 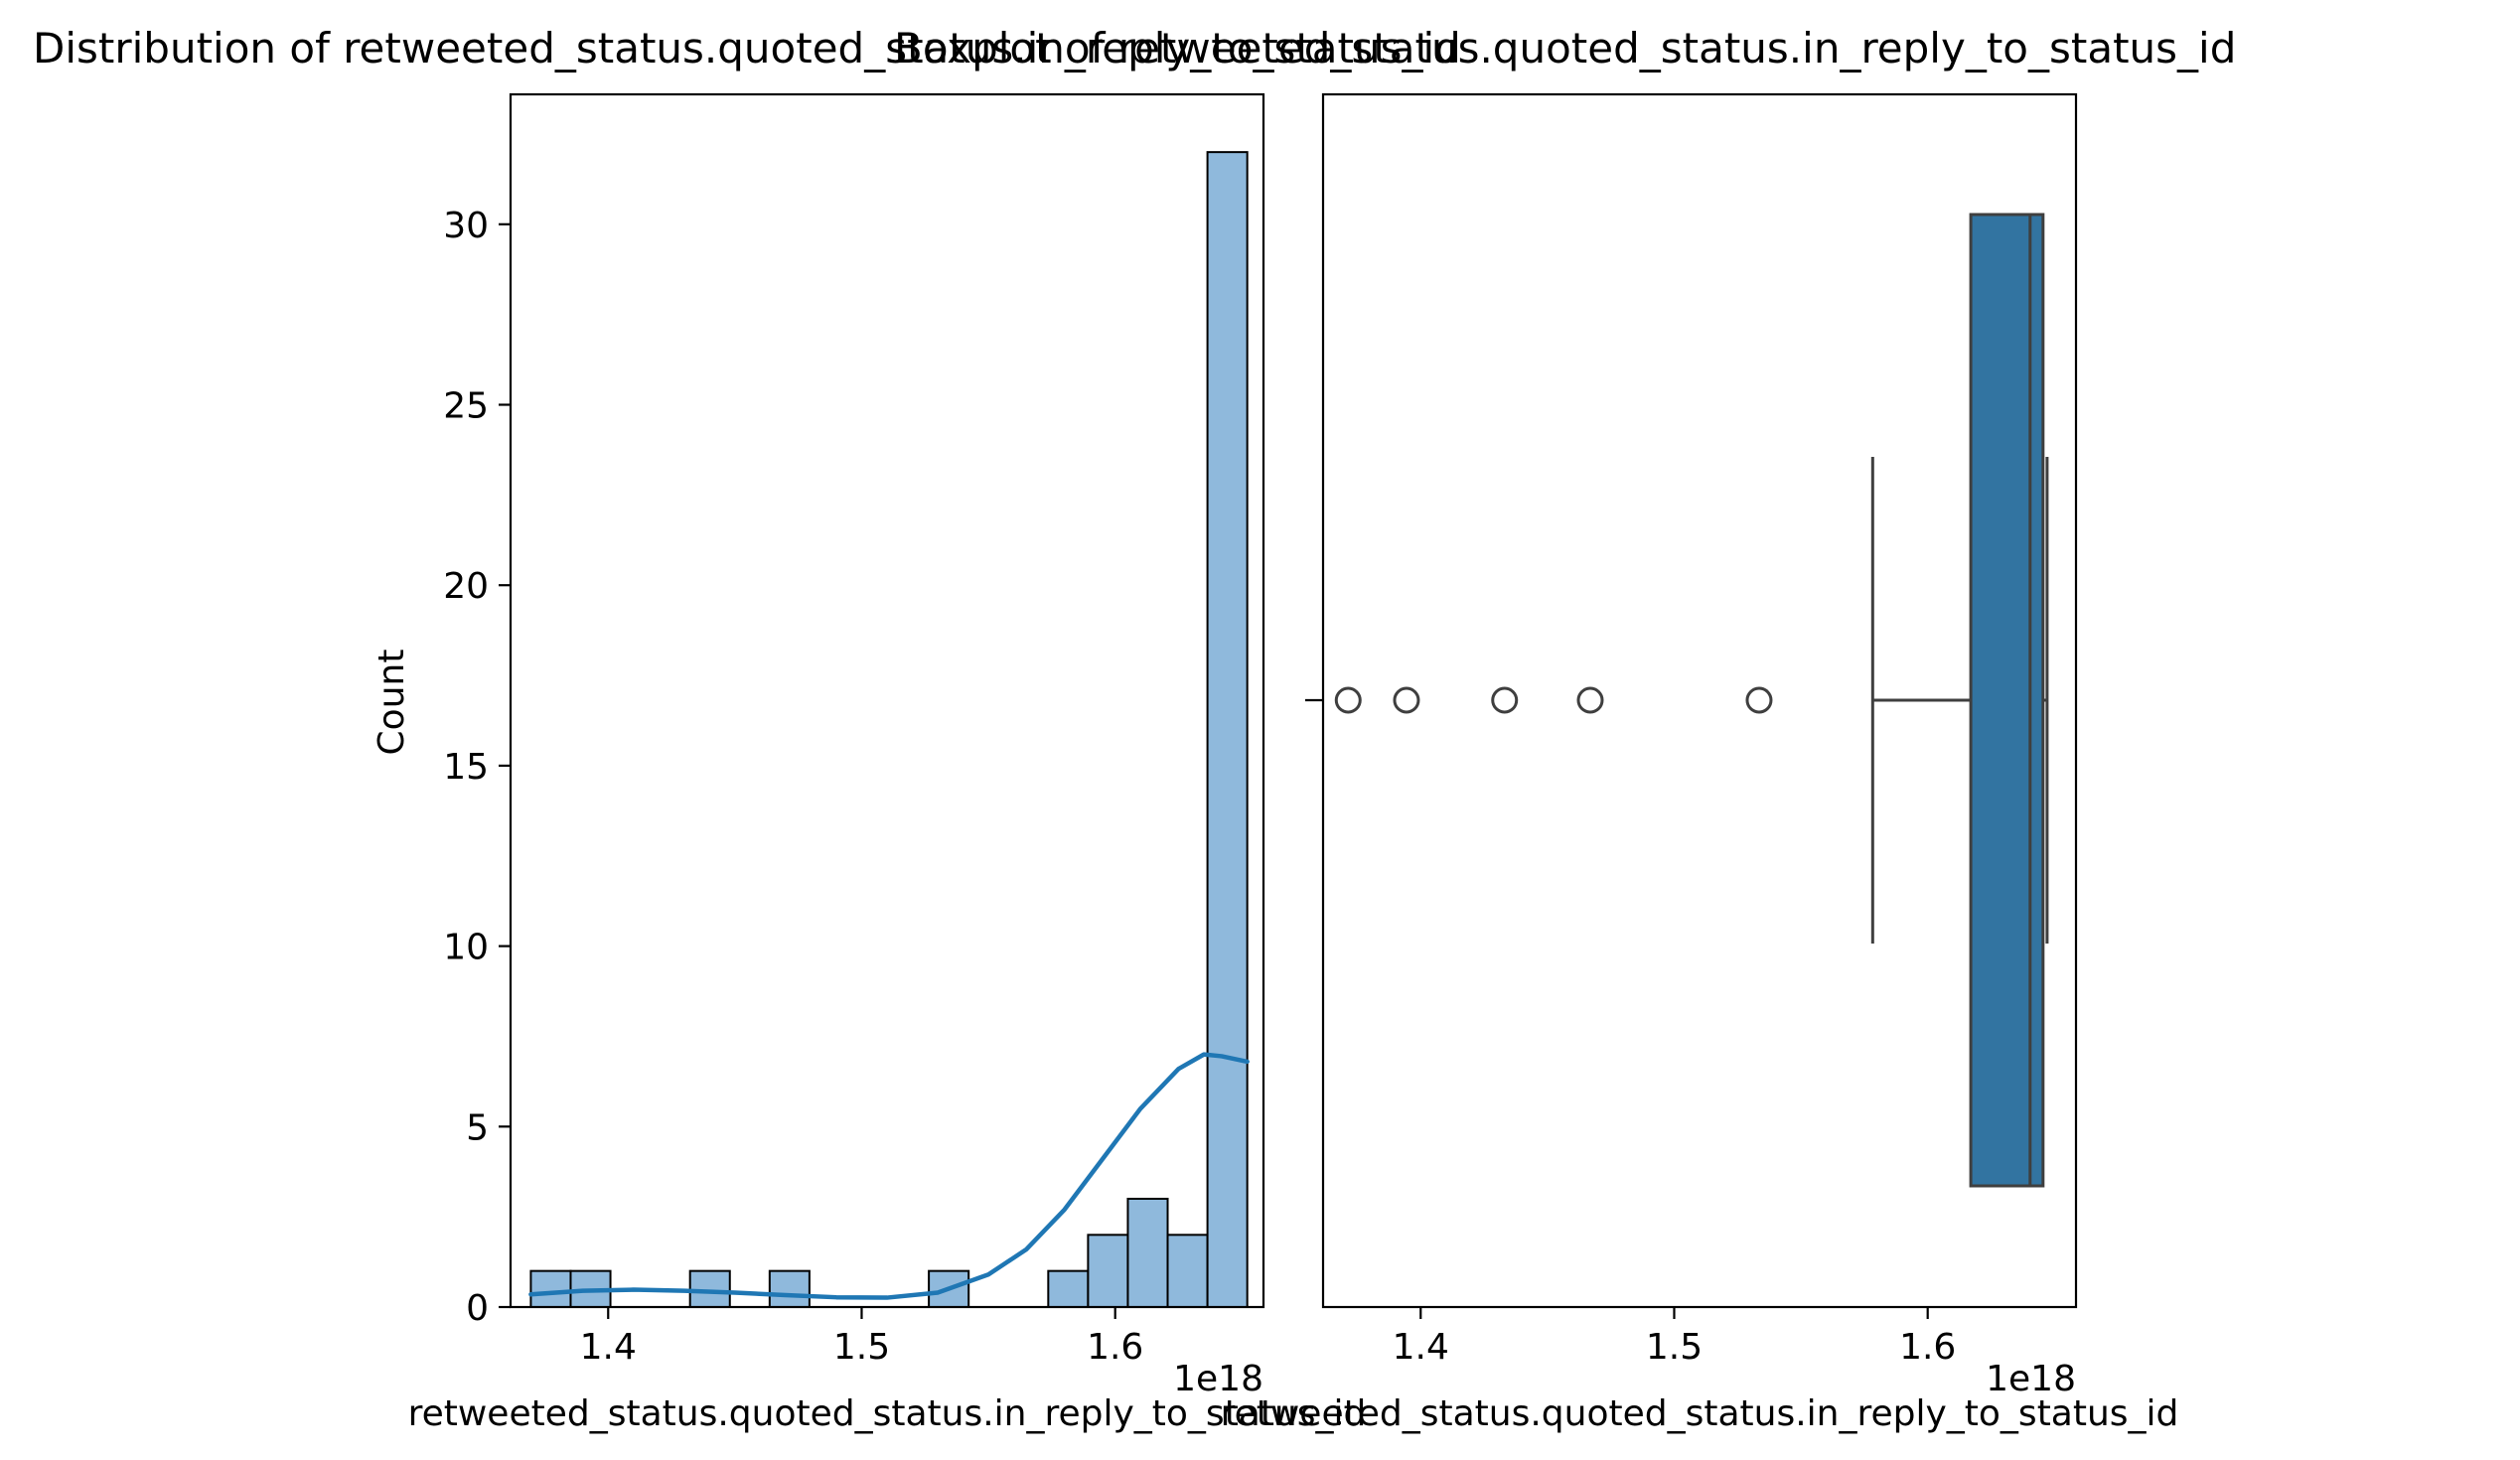 I want to click on iqr-box, so click(x=2007, y=700).